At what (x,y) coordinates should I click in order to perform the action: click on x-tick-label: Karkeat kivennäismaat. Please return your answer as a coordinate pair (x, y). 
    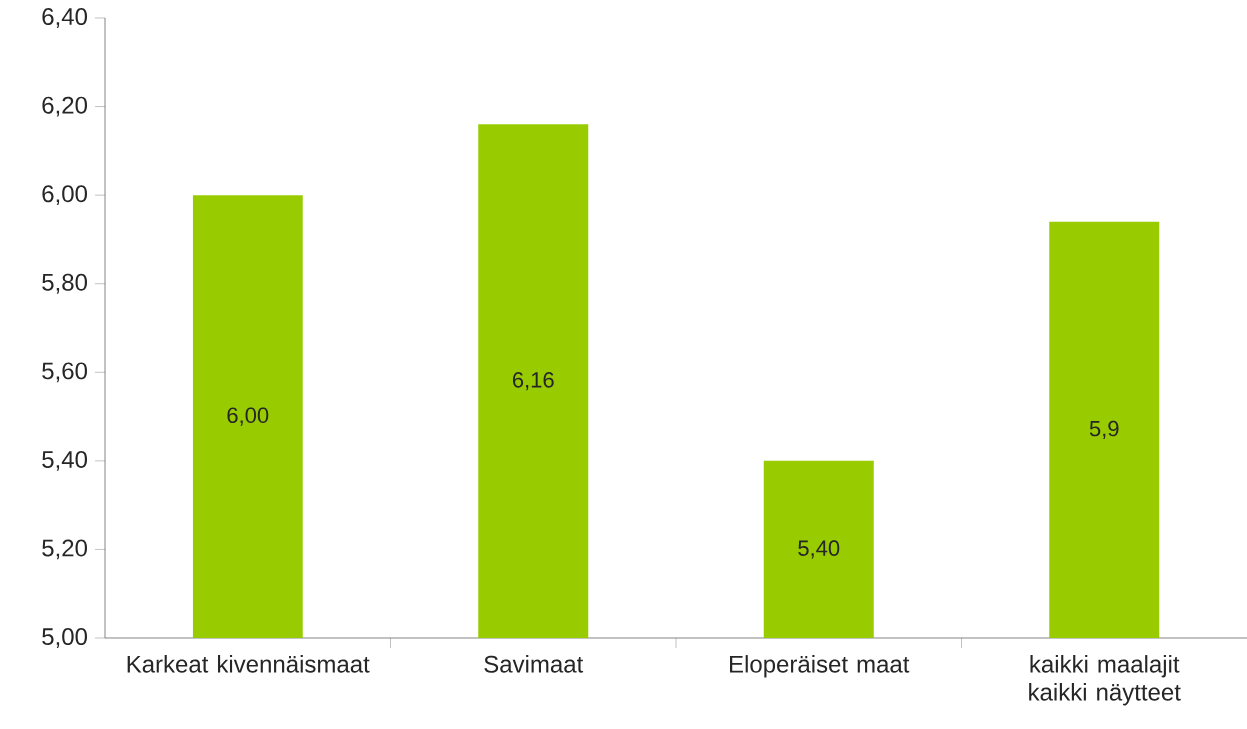
    Looking at the image, I should click on (248, 664).